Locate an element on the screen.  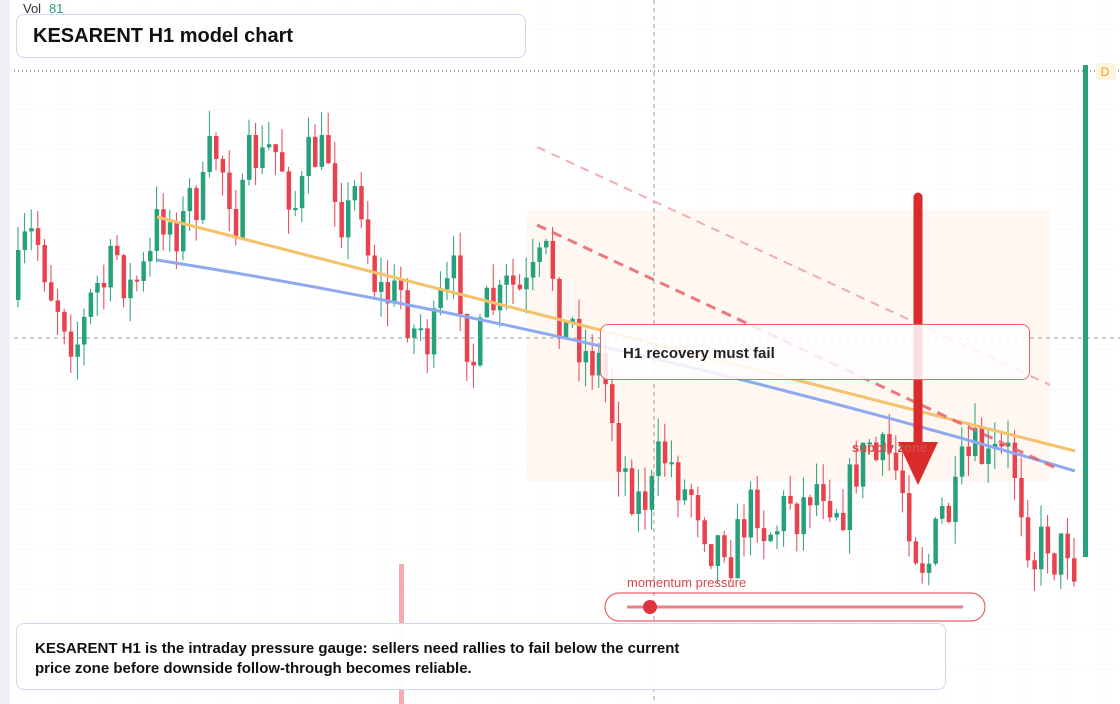
left-edge is located at coordinates (5, 352).